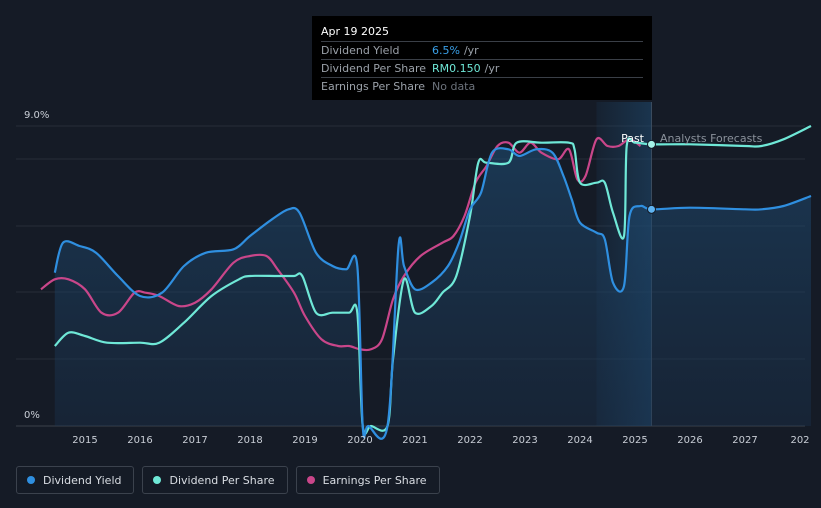  Describe the element at coordinates (651, 209) in the screenshot. I see `dividend-yield-marker` at that location.